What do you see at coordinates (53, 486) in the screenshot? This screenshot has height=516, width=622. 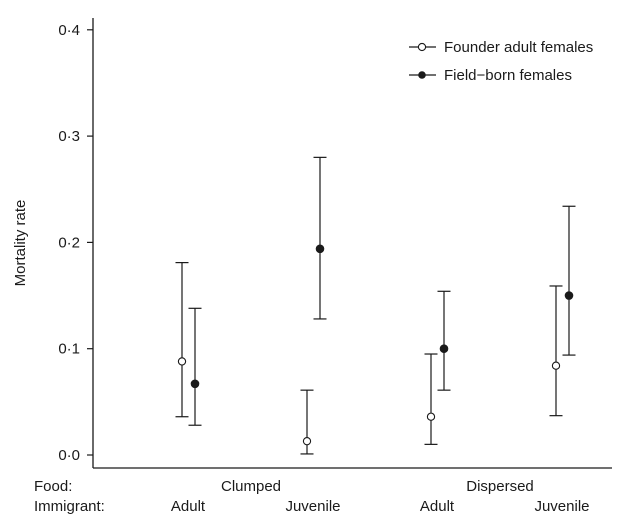 I see `food-row-header: Food:` at bounding box center [53, 486].